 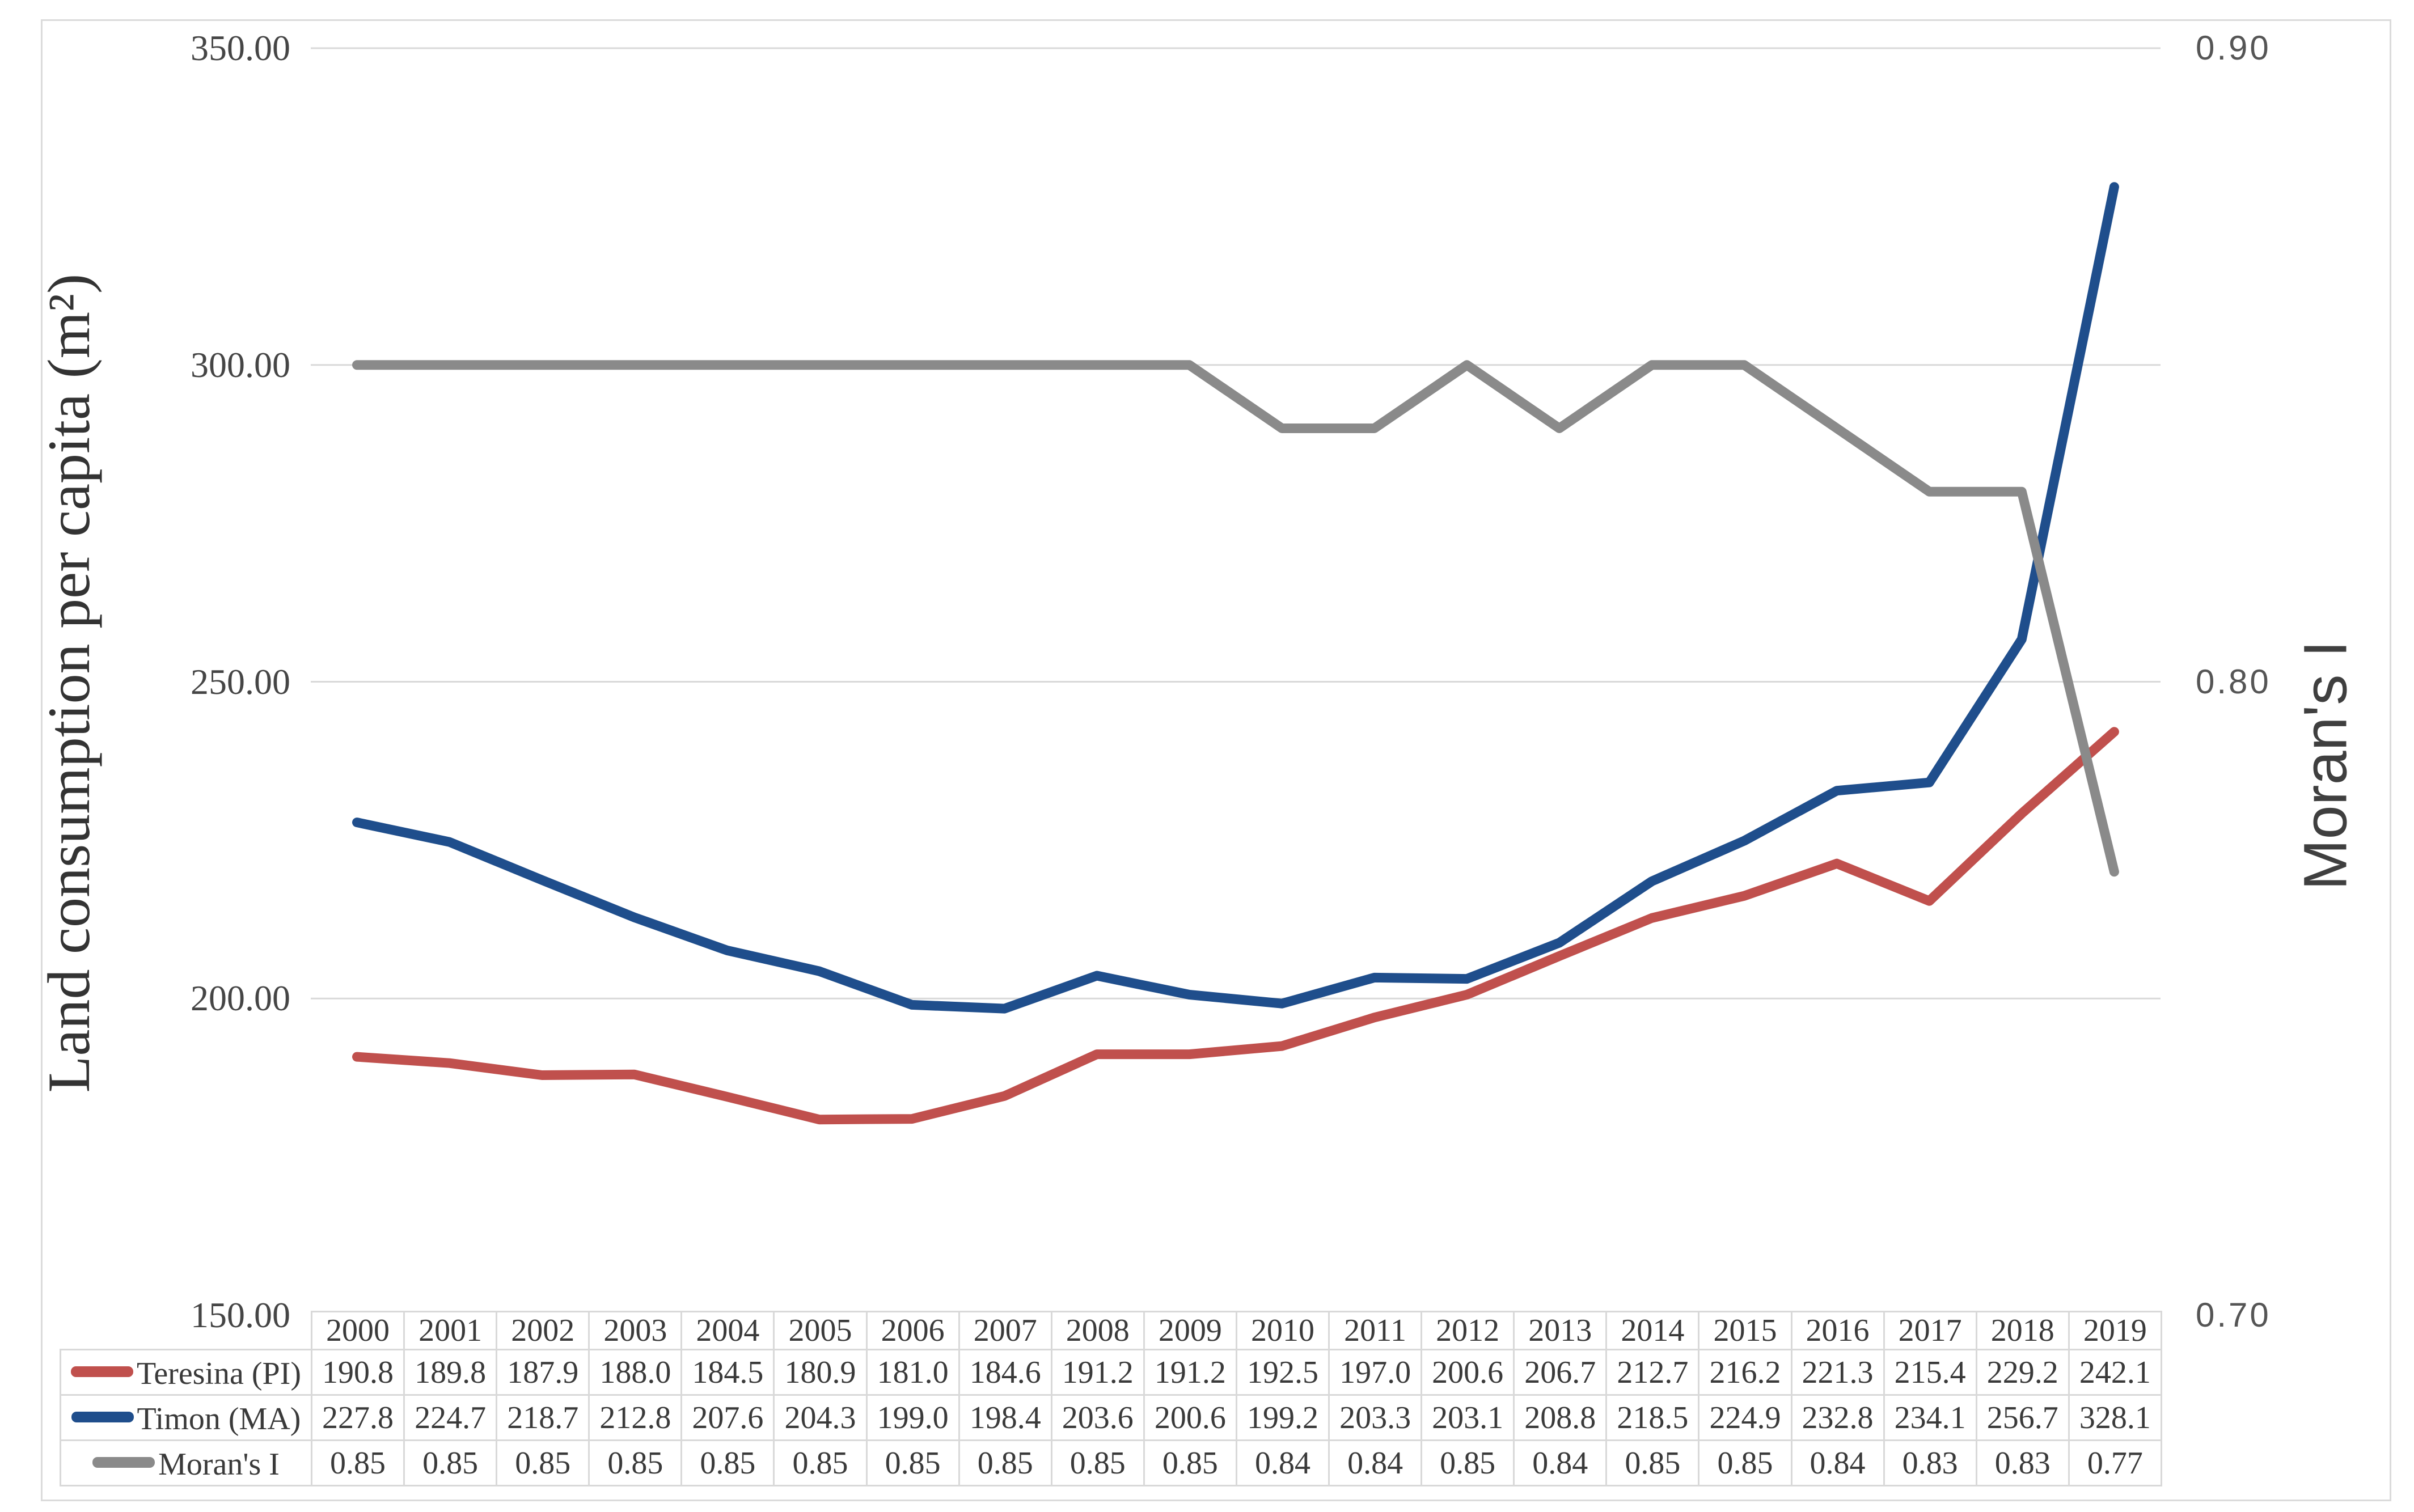 I want to click on year-header-cell: 2006, so click(x=912, y=1330).